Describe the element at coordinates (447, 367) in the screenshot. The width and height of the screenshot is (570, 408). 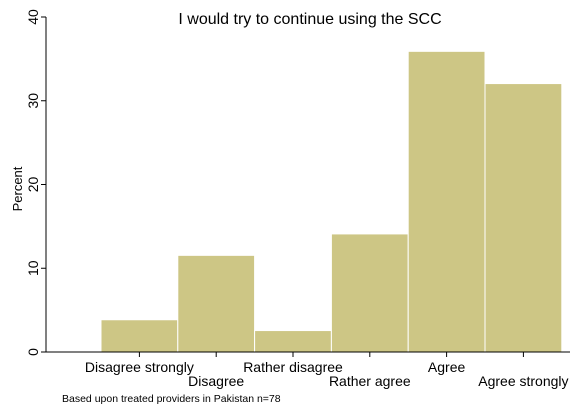
I see `x-tick-label-4: Agree` at that location.